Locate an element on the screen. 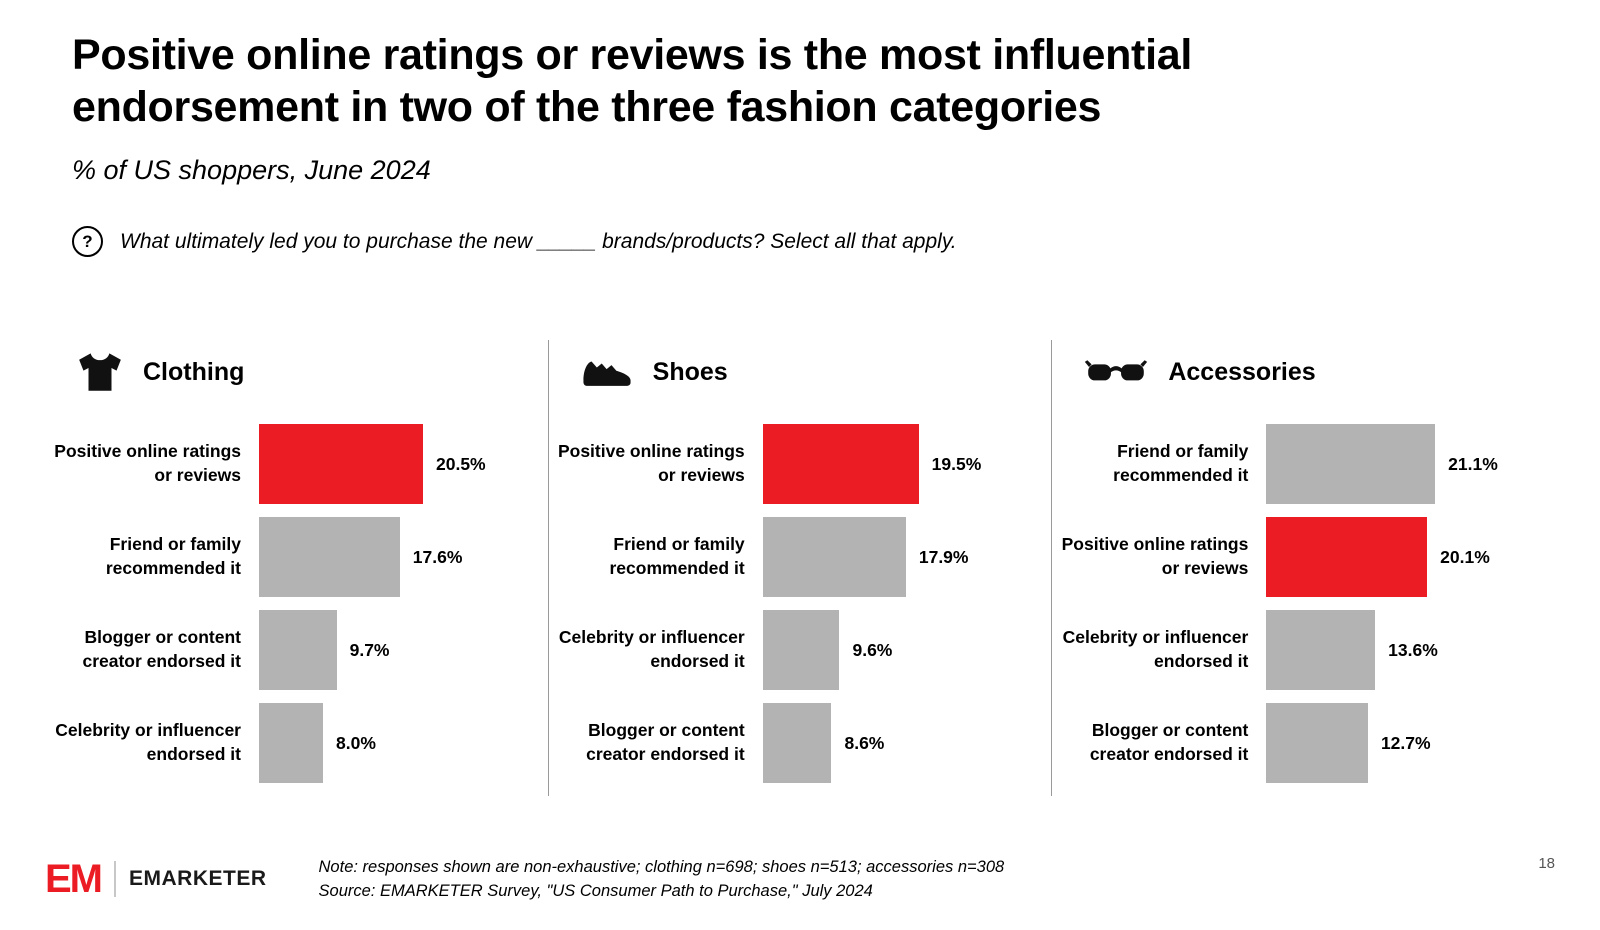 The width and height of the screenshot is (1600, 930). question-mark-icon: ? is located at coordinates (87, 242).